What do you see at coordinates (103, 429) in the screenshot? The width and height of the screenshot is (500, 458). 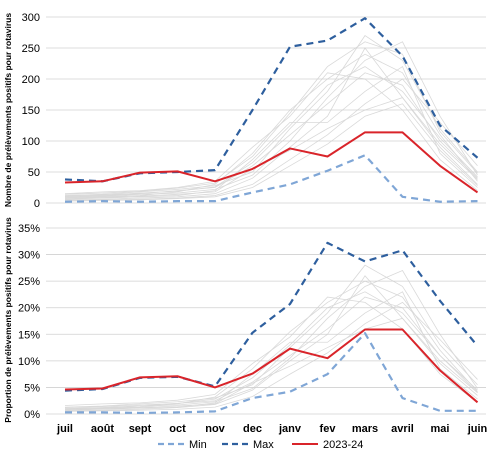 I see `x-tick-label: août` at bounding box center [103, 429].